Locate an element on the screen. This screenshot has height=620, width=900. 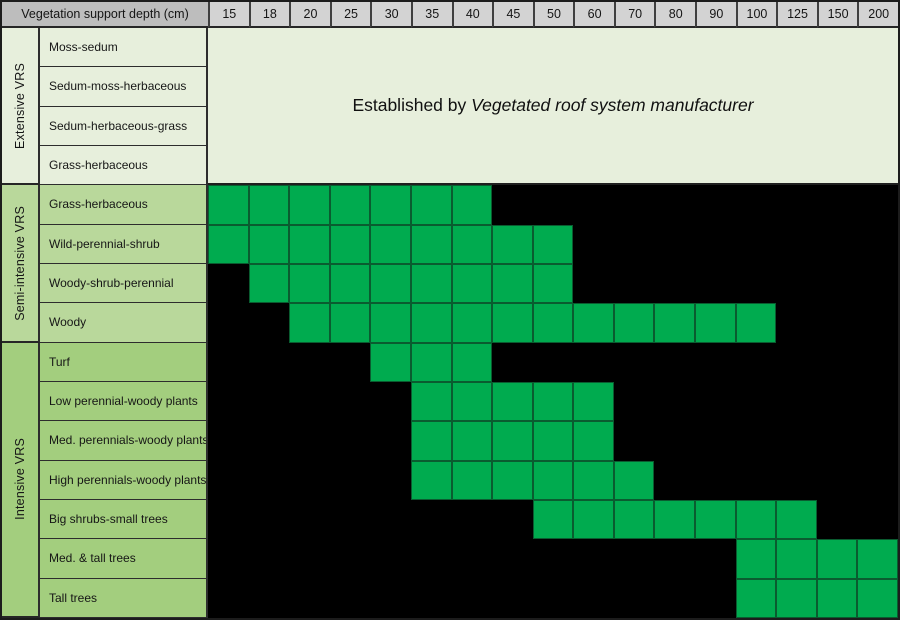
header-depth-15: 15 is located at coordinates (228, 15).